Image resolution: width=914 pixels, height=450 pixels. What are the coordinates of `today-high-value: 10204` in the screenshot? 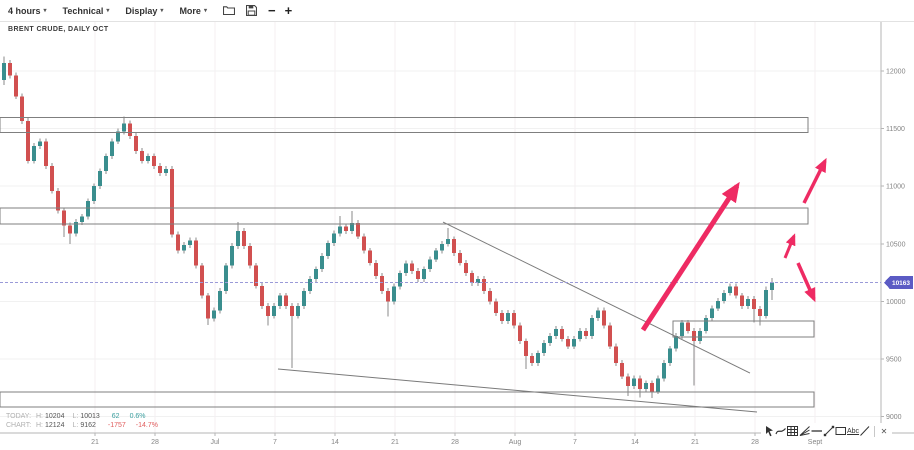 It's located at (55, 416).